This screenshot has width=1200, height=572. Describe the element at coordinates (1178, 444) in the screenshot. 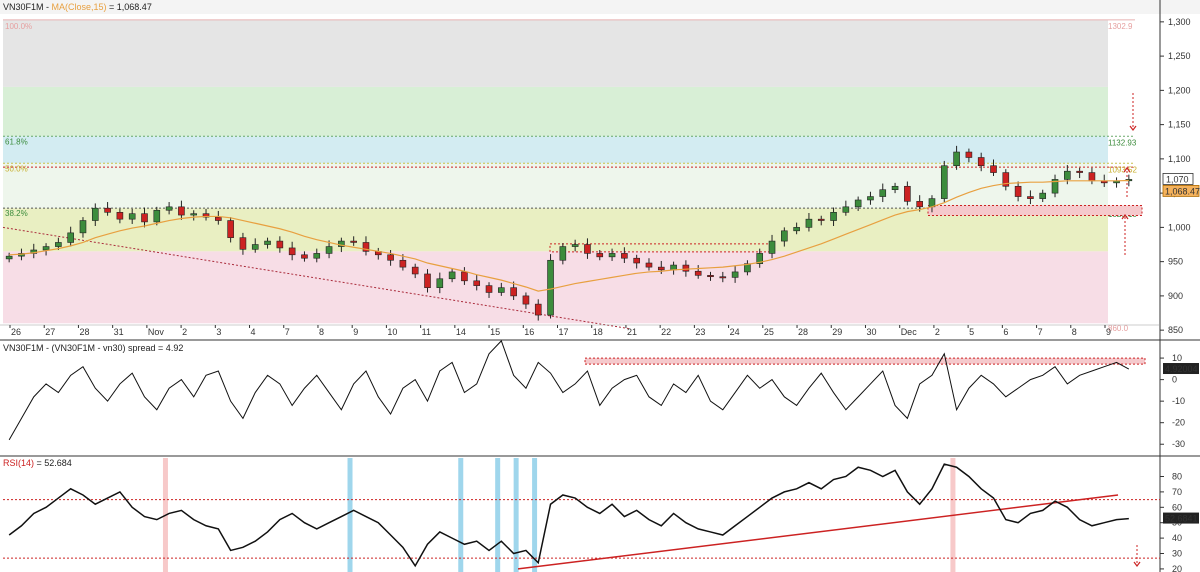

I see `spread-y-tick-label: -30` at that location.